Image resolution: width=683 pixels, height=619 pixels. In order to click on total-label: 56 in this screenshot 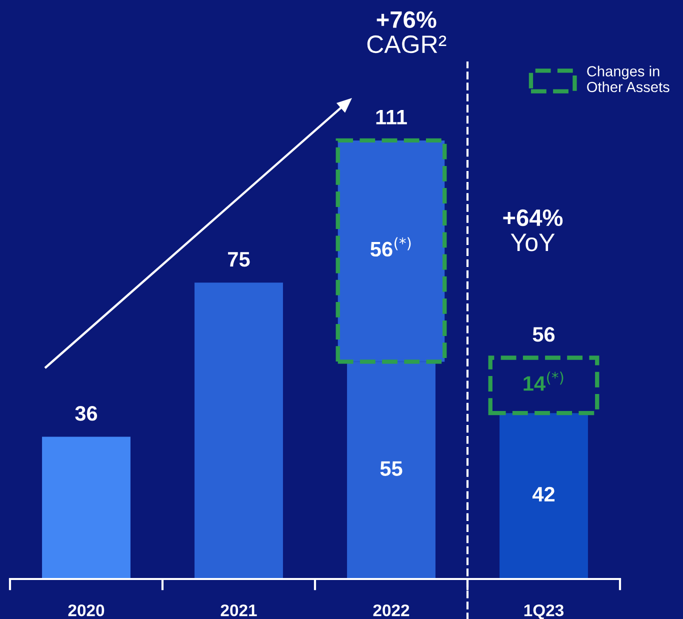, I will do `click(543, 334)`.